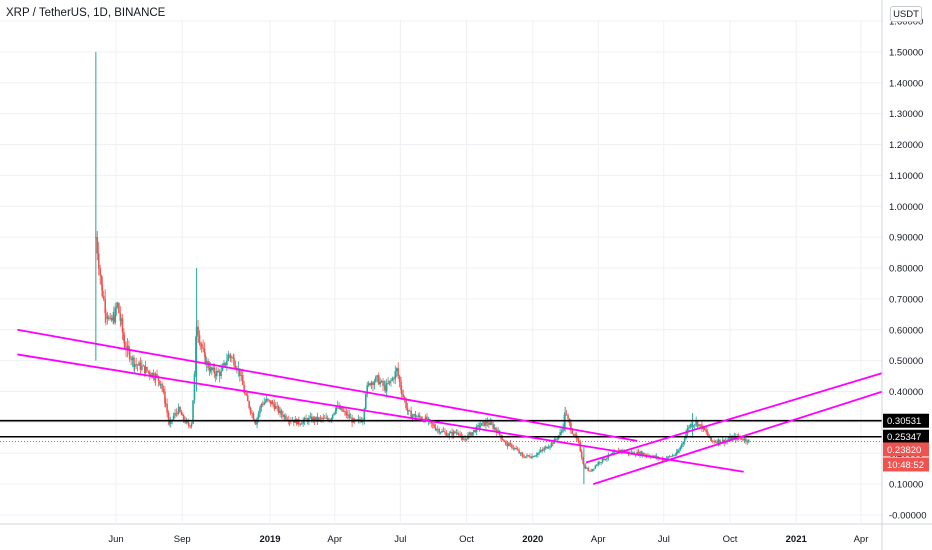  Describe the element at coordinates (906, 269) in the screenshot. I see `y-tick-label: 0.80000` at that location.